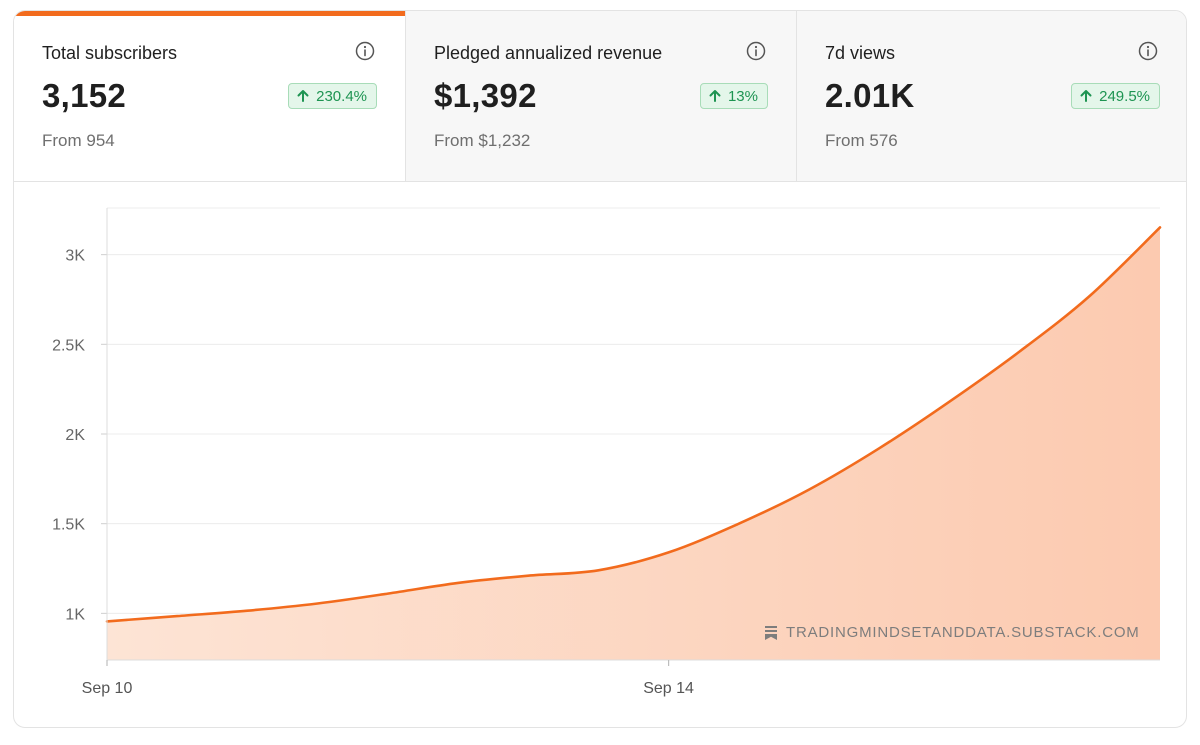 This screenshot has height=745, width=1200. What do you see at coordinates (963, 632) in the screenshot?
I see `watermark-text: TRADINGMINDSETANDDATA.SUBSTACK.COM` at bounding box center [963, 632].